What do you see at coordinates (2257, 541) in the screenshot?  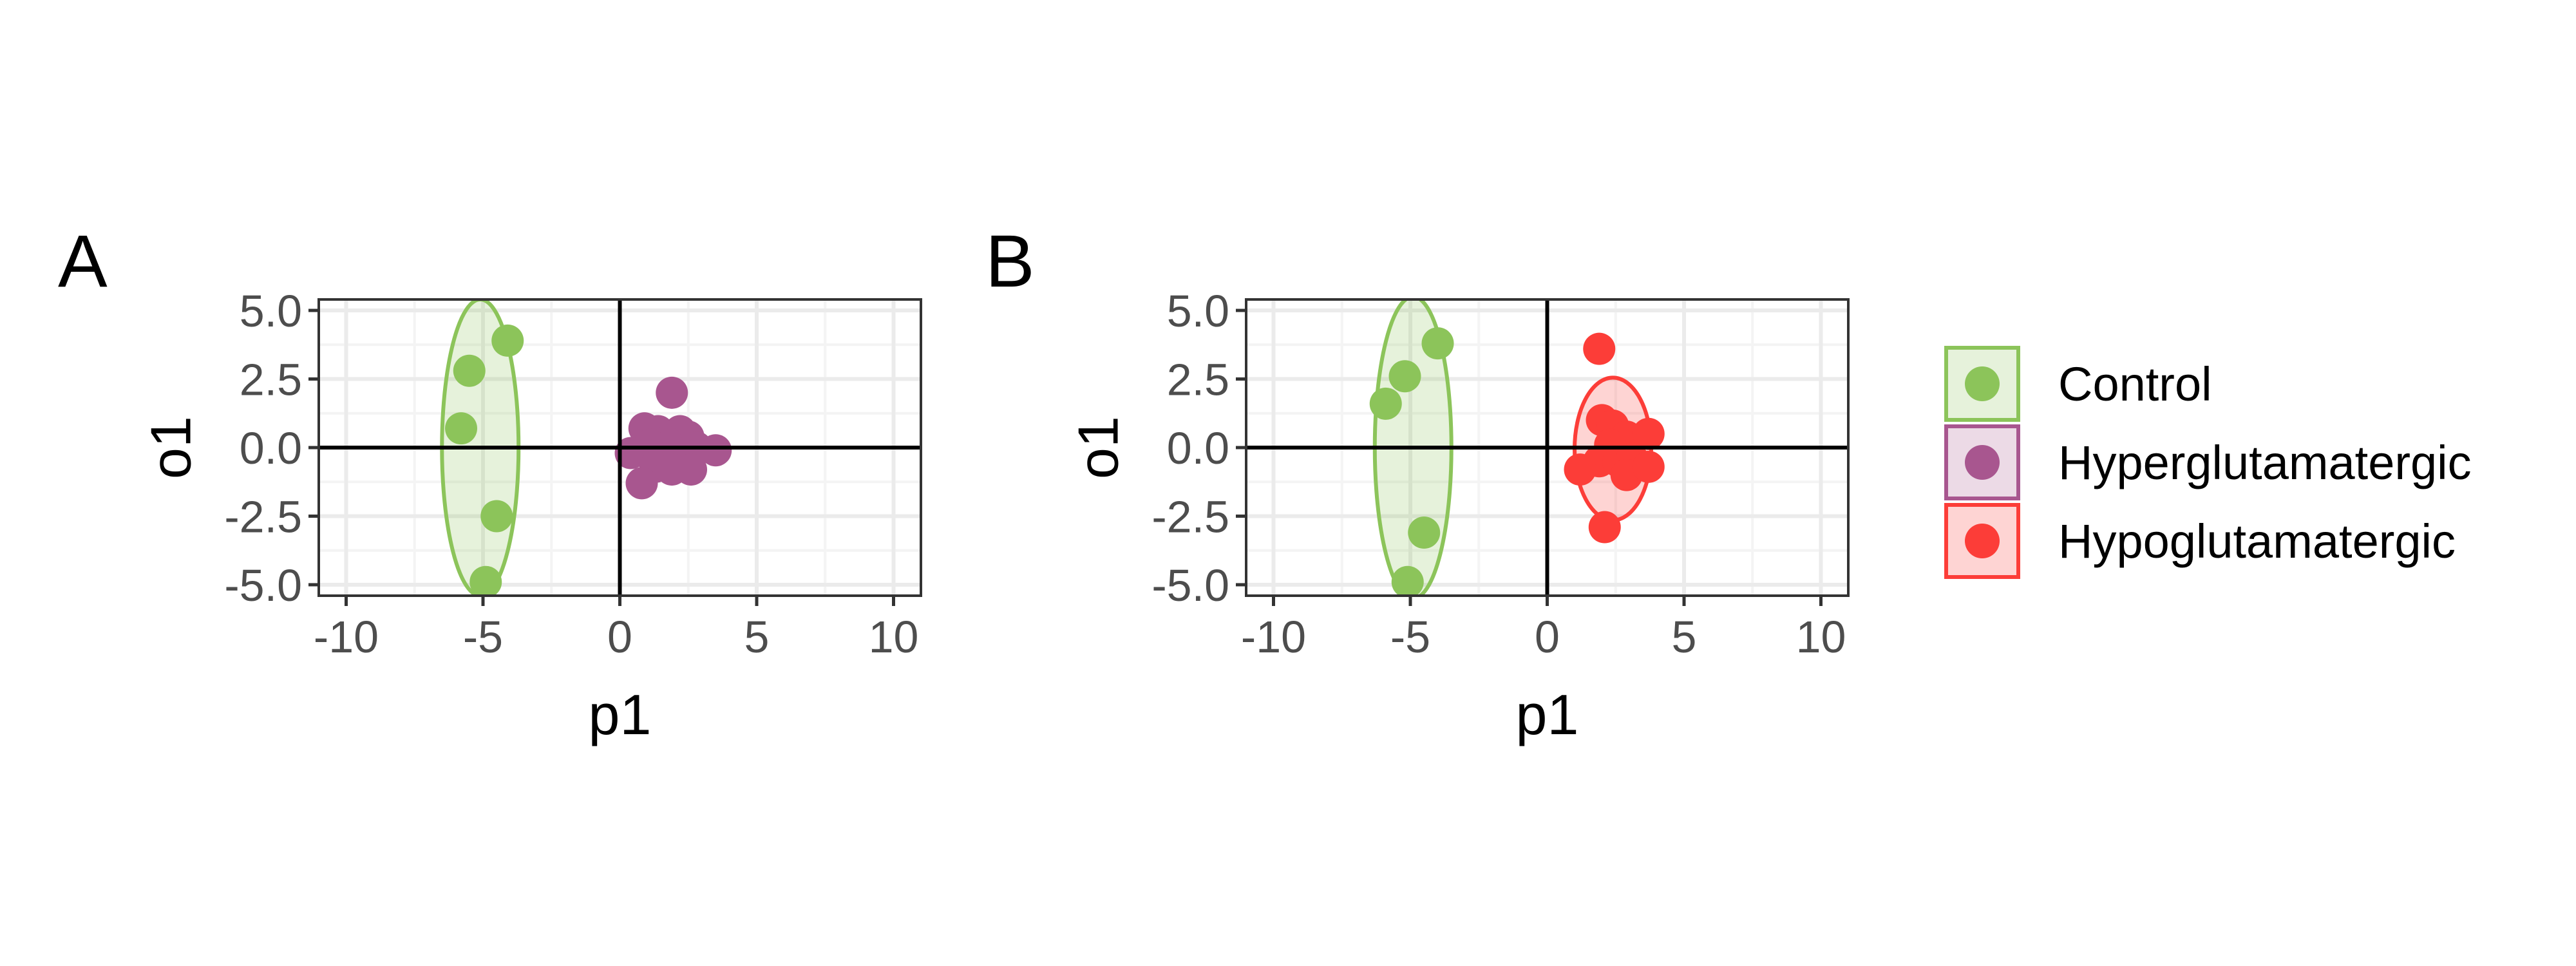 I see `legend-label: Hypoglutamatergic` at bounding box center [2257, 541].